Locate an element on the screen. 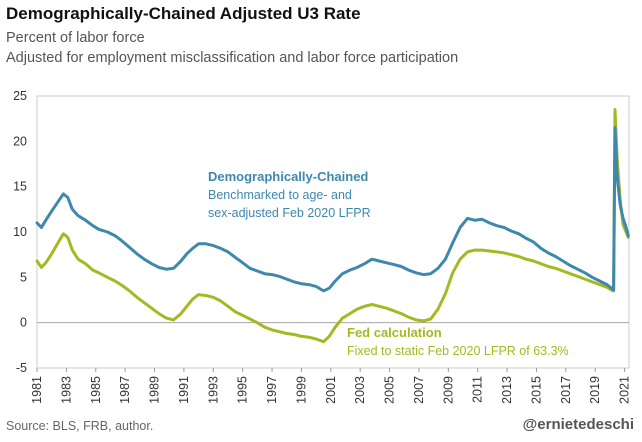 Image resolution: width=642 pixels, height=442 pixels. x-tick-label: 1999 is located at coordinates (301, 390).